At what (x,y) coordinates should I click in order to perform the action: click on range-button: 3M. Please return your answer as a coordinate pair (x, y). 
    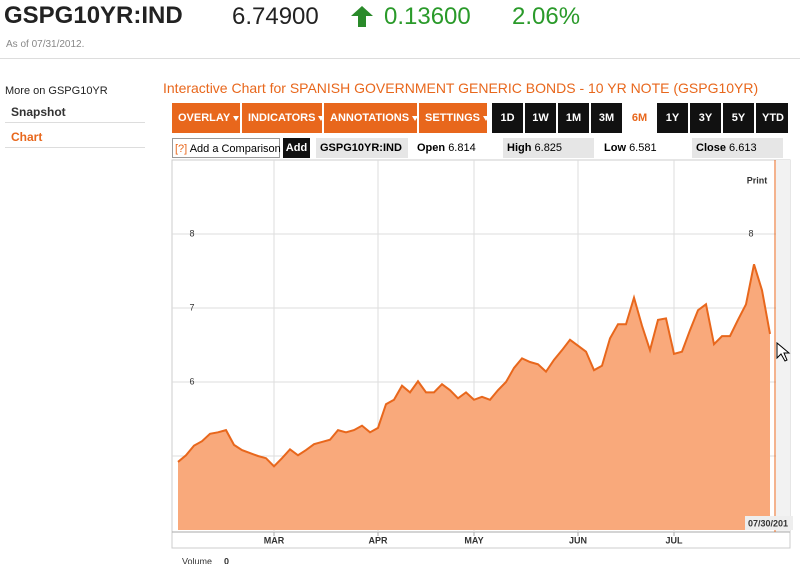
    Looking at the image, I should click on (606, 118).